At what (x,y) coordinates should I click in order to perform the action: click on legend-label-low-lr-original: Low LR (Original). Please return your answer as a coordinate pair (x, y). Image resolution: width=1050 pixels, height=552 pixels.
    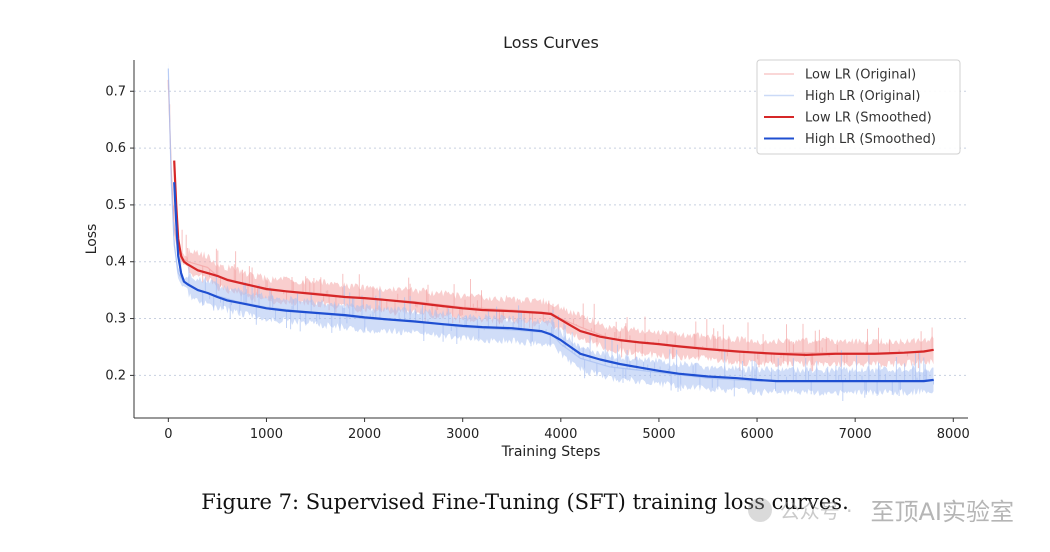
    Looking at the image, I should click on (860, 75).